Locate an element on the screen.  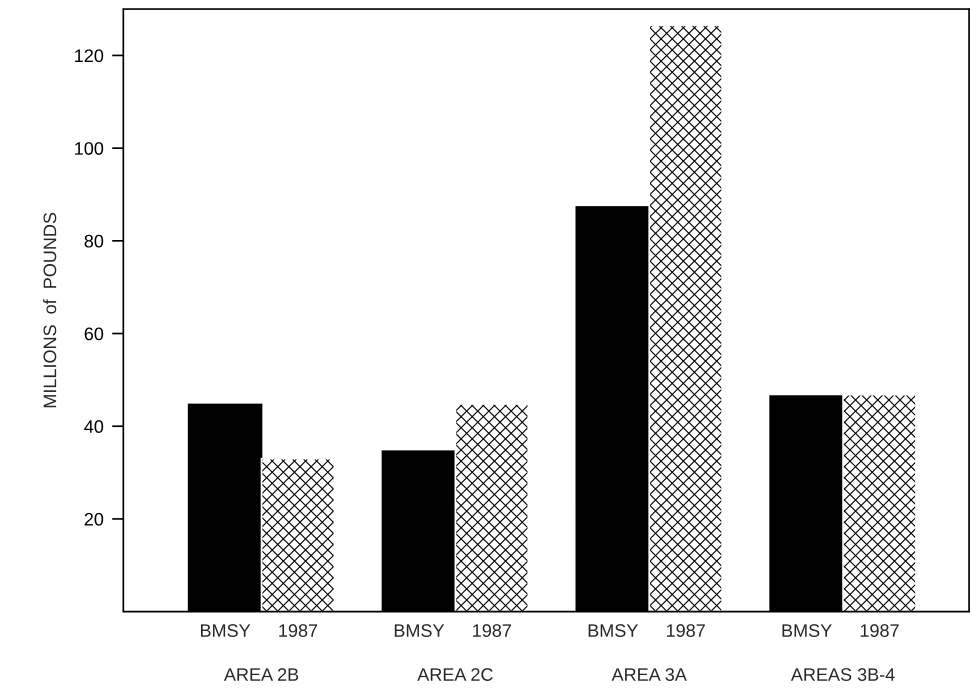
y-tick-label: 20 is located at coordinates (94, 519).